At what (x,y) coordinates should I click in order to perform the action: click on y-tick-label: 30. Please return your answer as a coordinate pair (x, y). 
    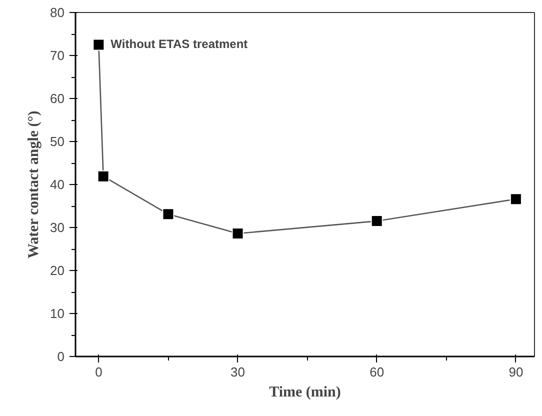
    Looking at the image, I should click on (57, 227).